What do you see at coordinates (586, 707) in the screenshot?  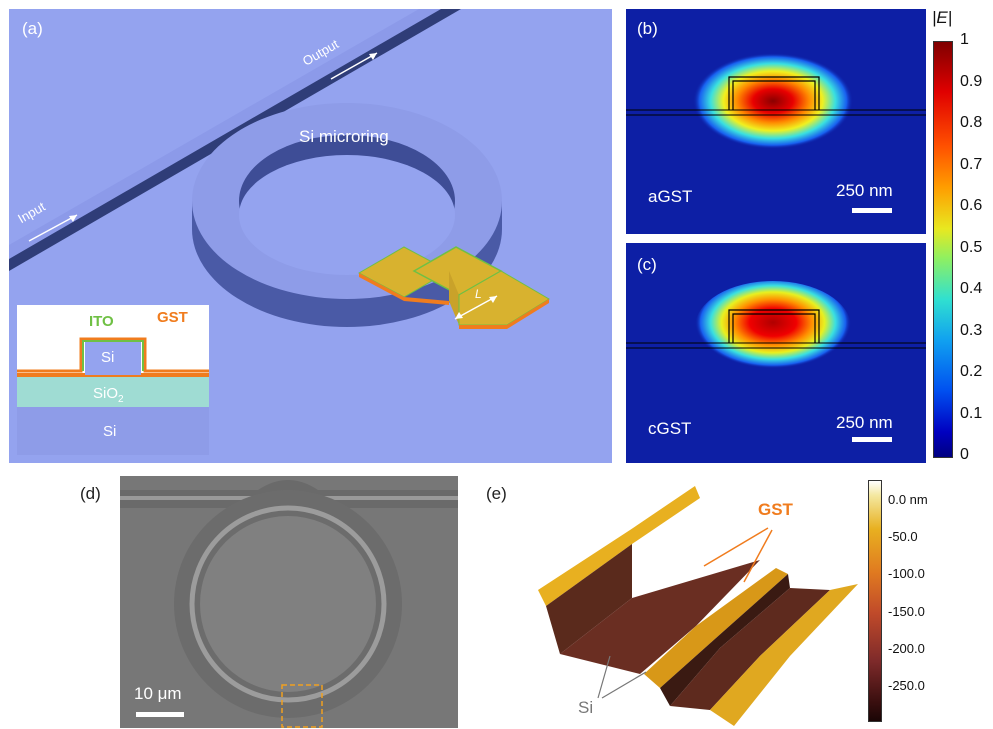 I see `si-label-afm: Si` at bounding box center [586, 707].